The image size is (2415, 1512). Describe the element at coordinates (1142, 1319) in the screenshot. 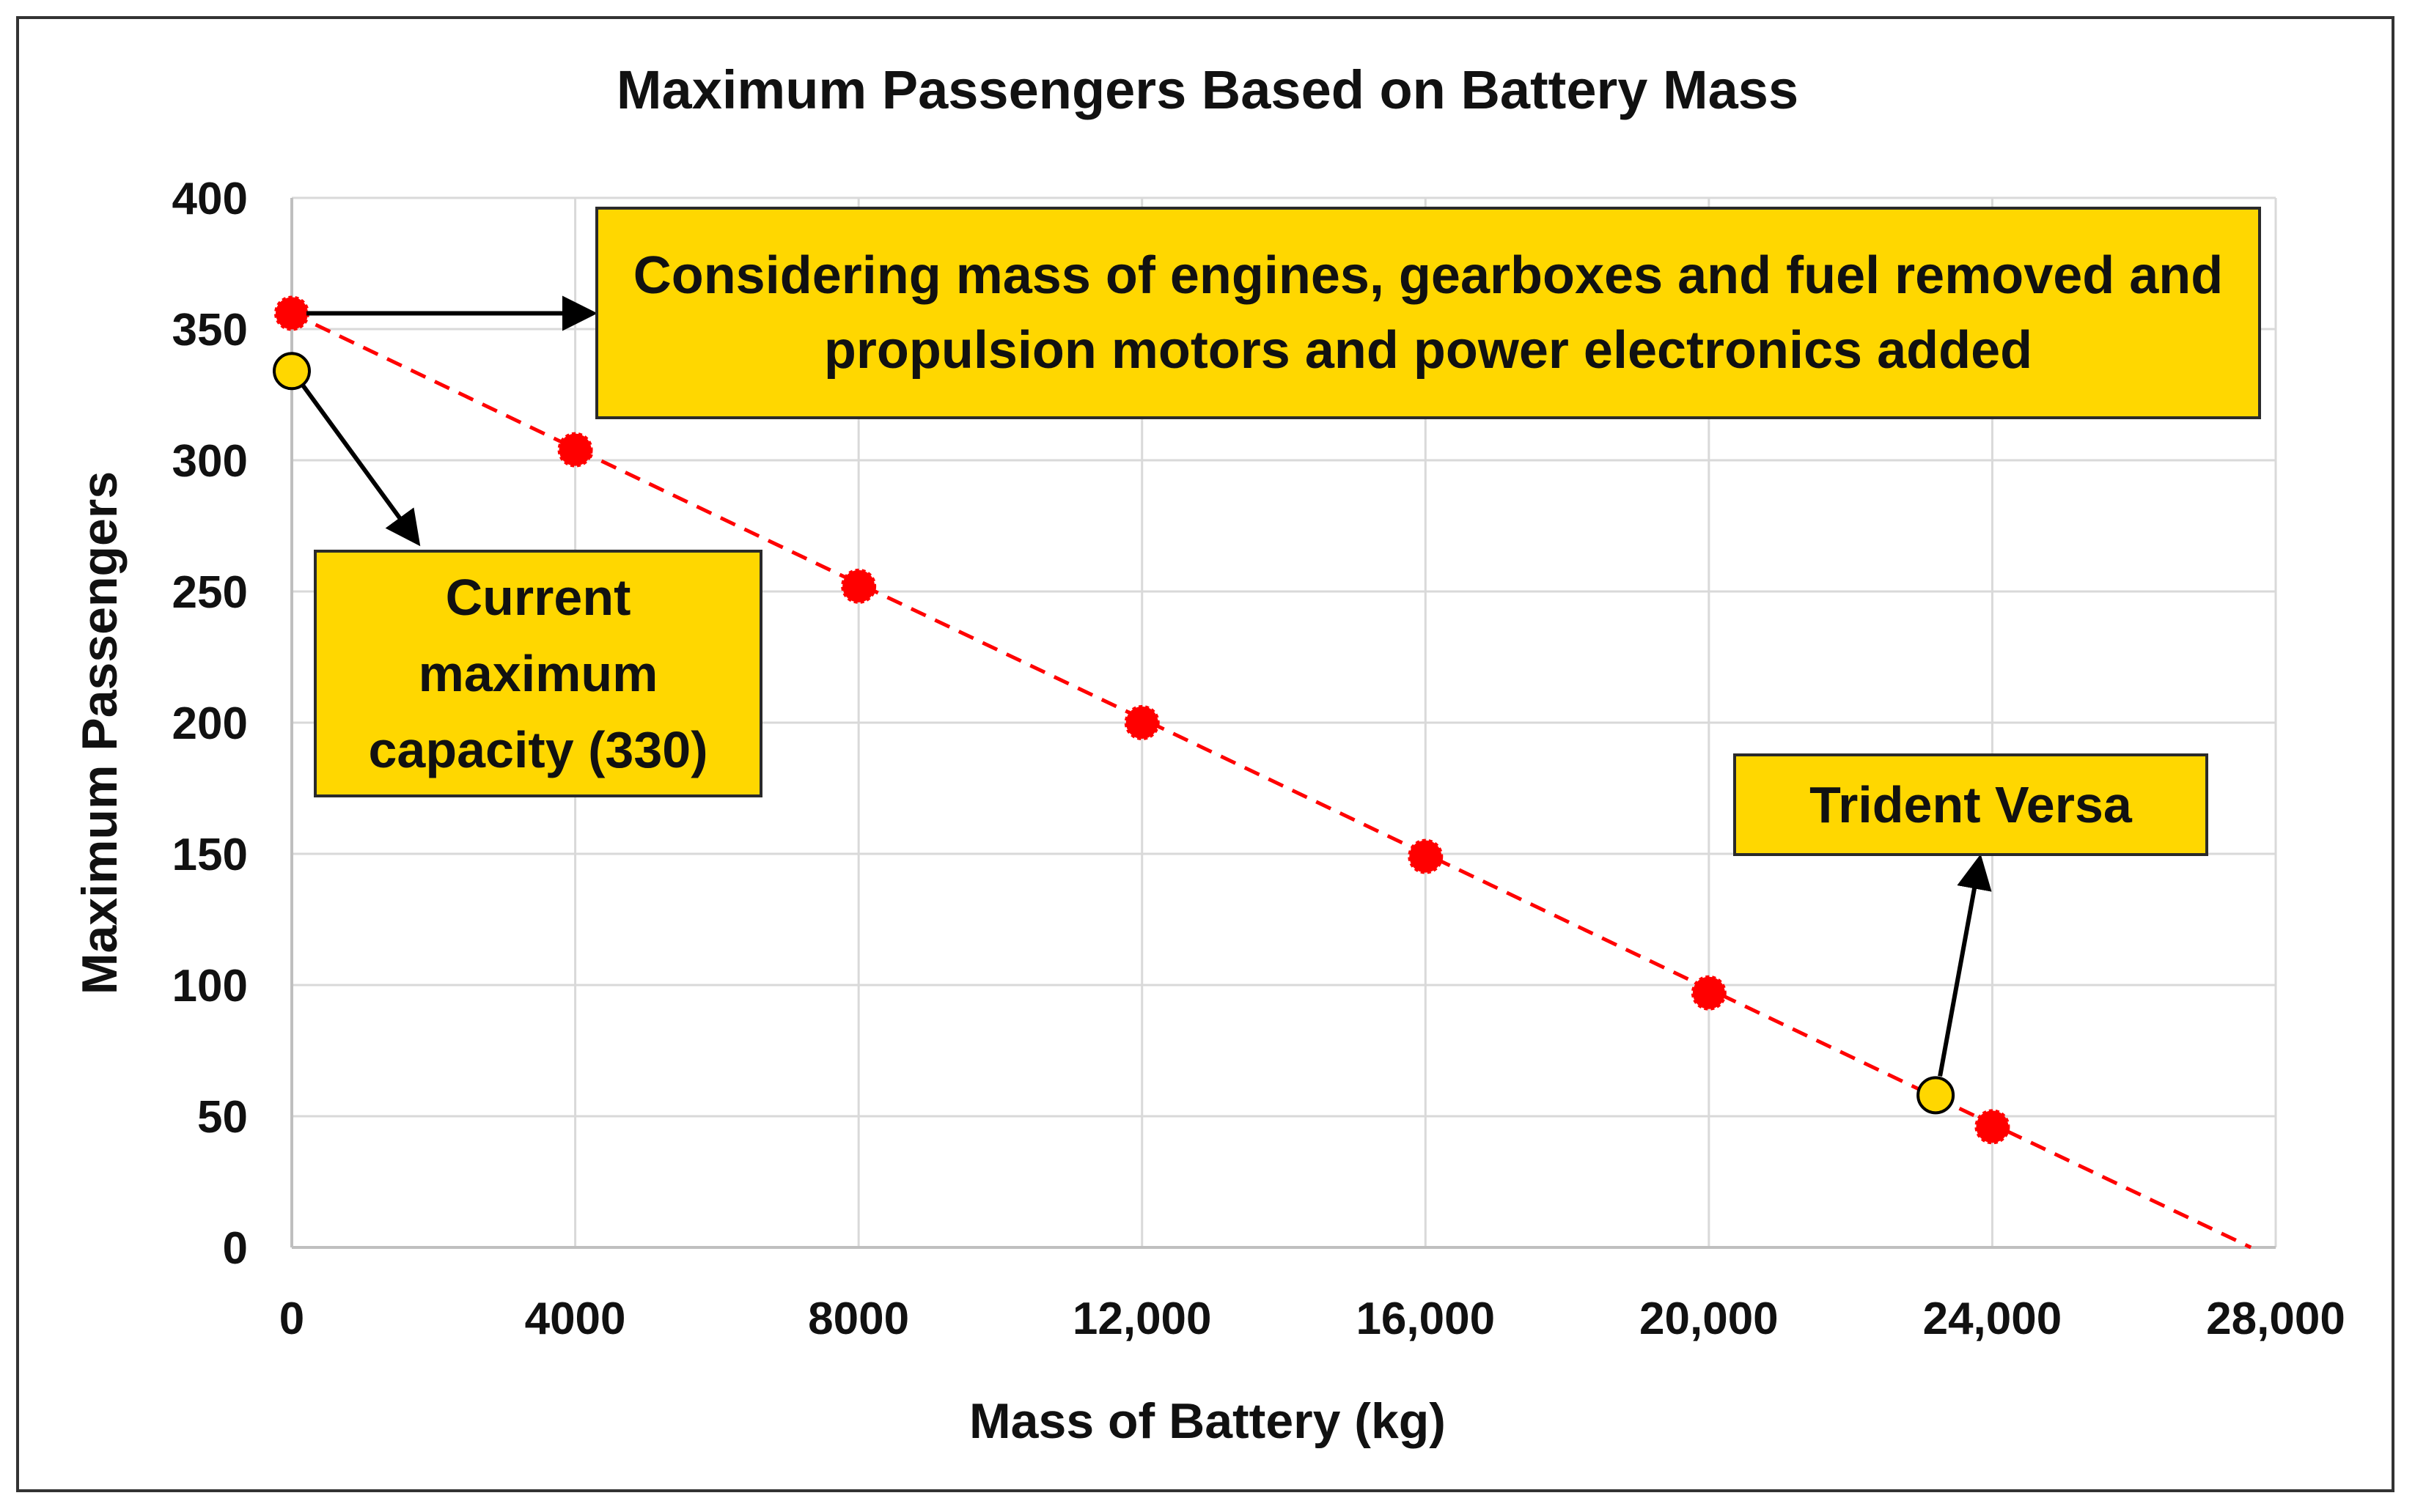

I see `x-tick-label: 12,000` at that location.